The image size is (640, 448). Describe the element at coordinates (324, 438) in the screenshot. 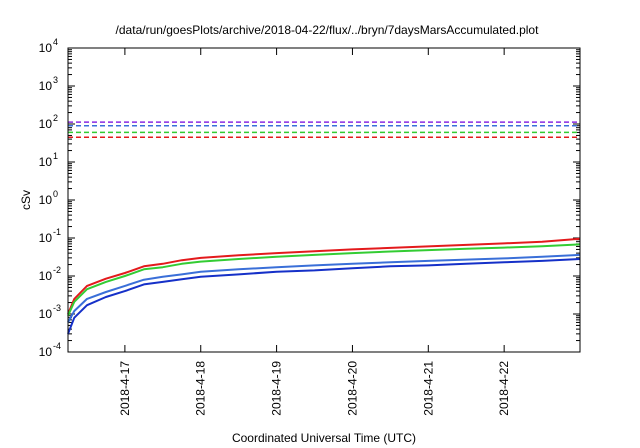

I see `x-axis-label: Coordinated Universal Time (UTC)` at that location.